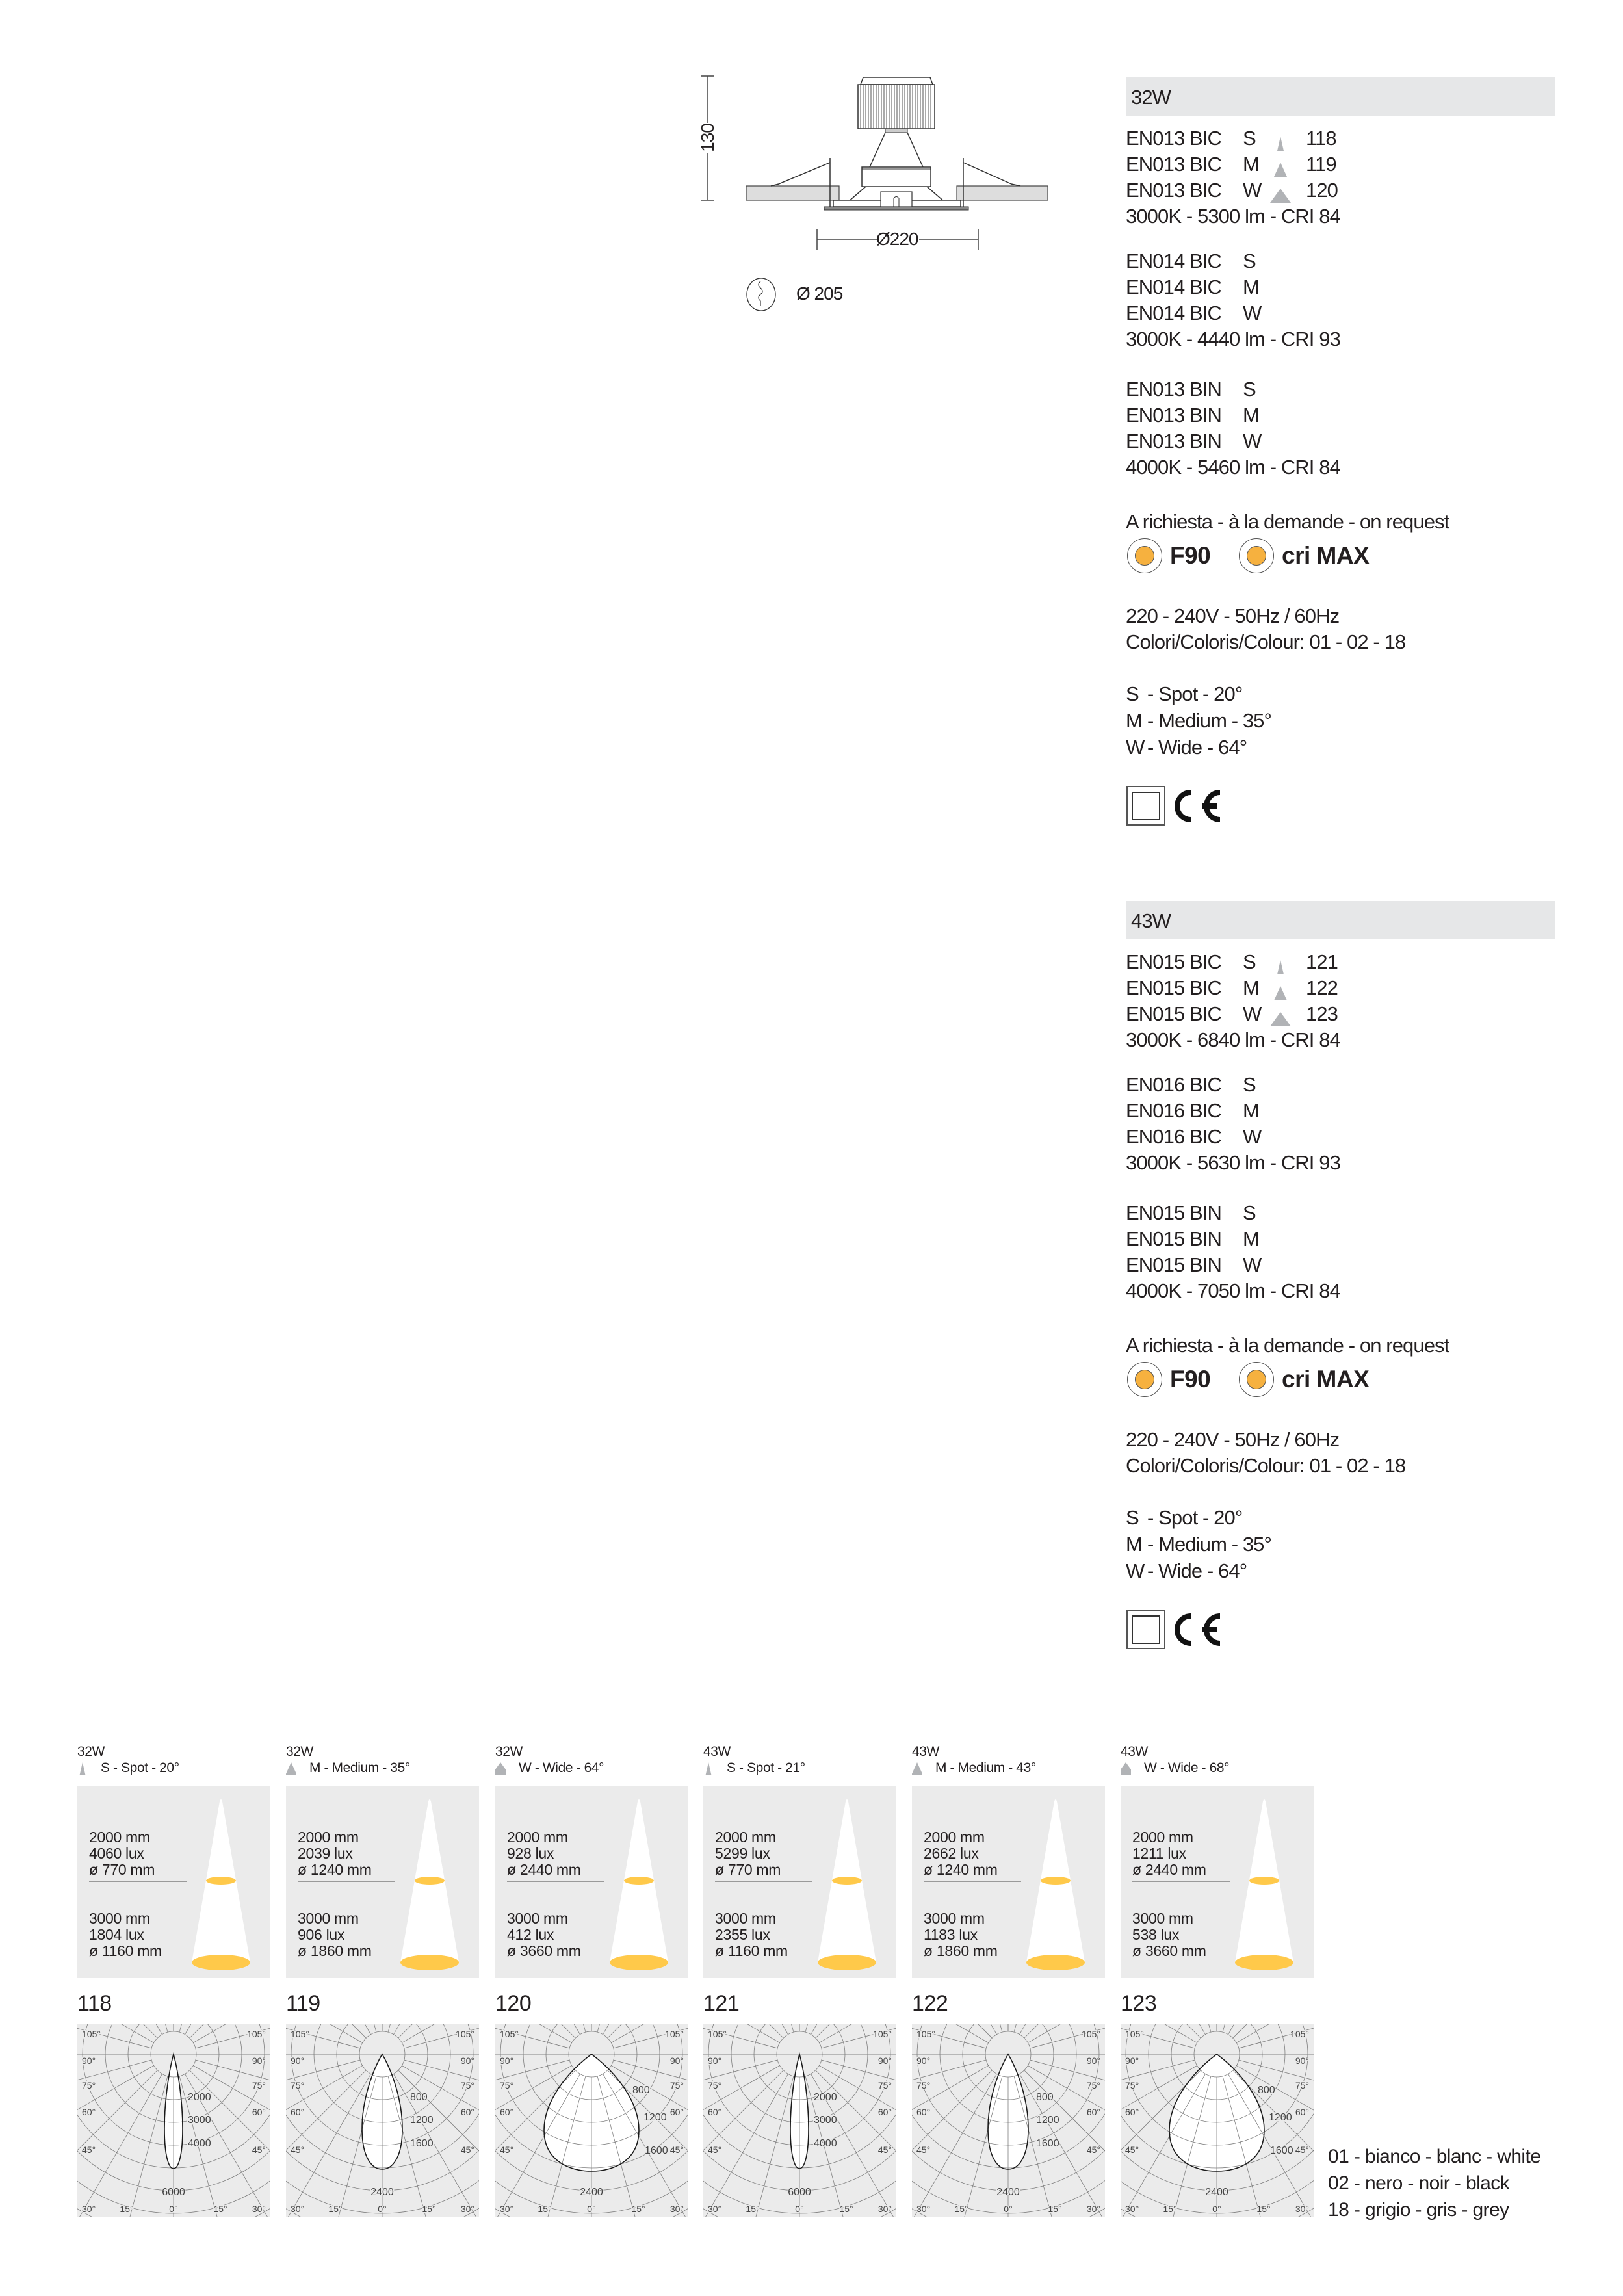 This screenshot has width=1623, height=2296. Describe the element at coordinates (1190, 1379) in the screenshot. I see `option-label: F90` at that location.